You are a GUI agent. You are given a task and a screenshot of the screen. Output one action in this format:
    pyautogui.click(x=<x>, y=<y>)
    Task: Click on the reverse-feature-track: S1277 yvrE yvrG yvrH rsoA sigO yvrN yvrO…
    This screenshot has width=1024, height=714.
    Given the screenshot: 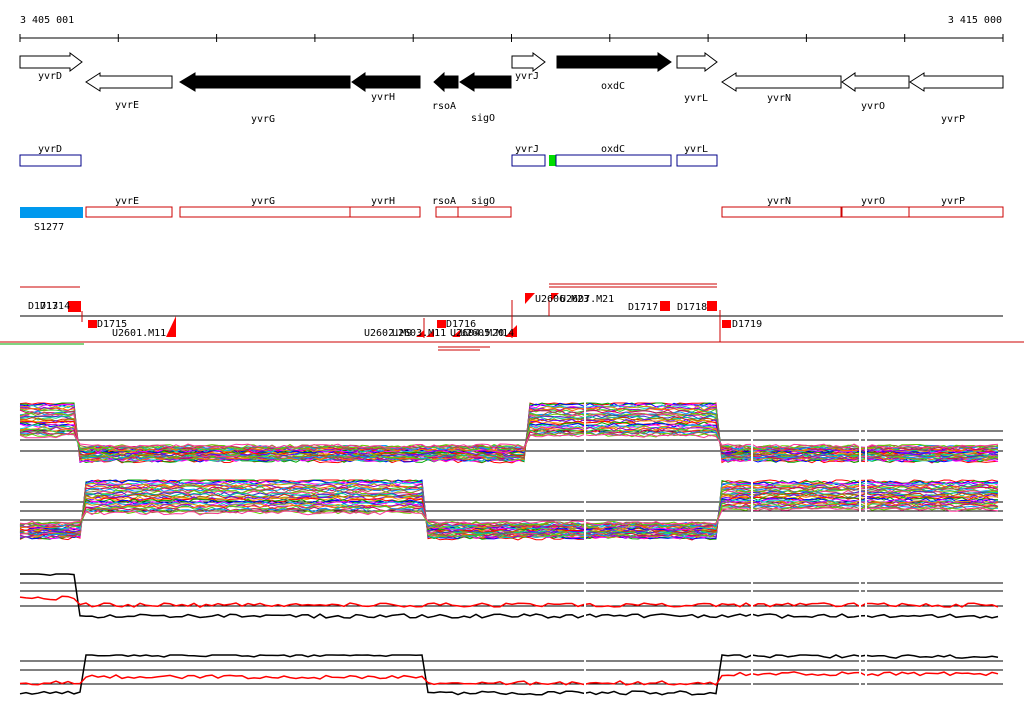 What is the action you would take?
    pyautogui.click(x=512, y=214)
    